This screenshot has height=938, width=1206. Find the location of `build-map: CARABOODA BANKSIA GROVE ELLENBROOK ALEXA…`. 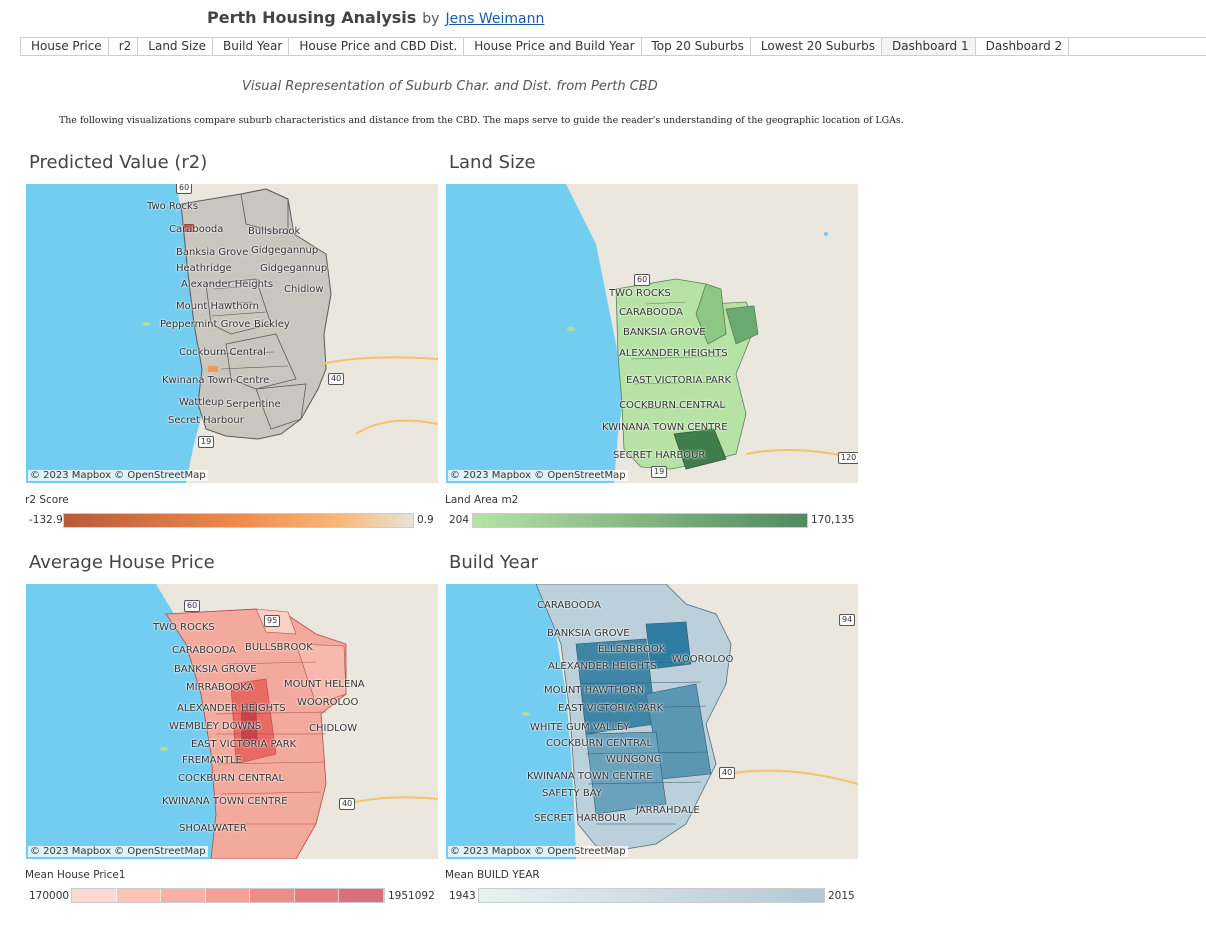

build-map: CARABOODA BANKSIA GROVE ELLENBROOK ALEXA… is located at coordinates (652, 721).